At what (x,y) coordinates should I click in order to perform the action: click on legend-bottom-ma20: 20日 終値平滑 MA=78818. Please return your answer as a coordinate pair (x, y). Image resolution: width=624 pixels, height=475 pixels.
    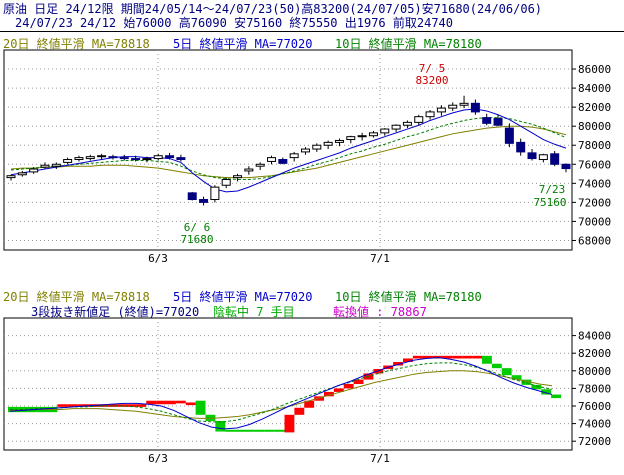
    Looking at the image, I should click on (76, 297).